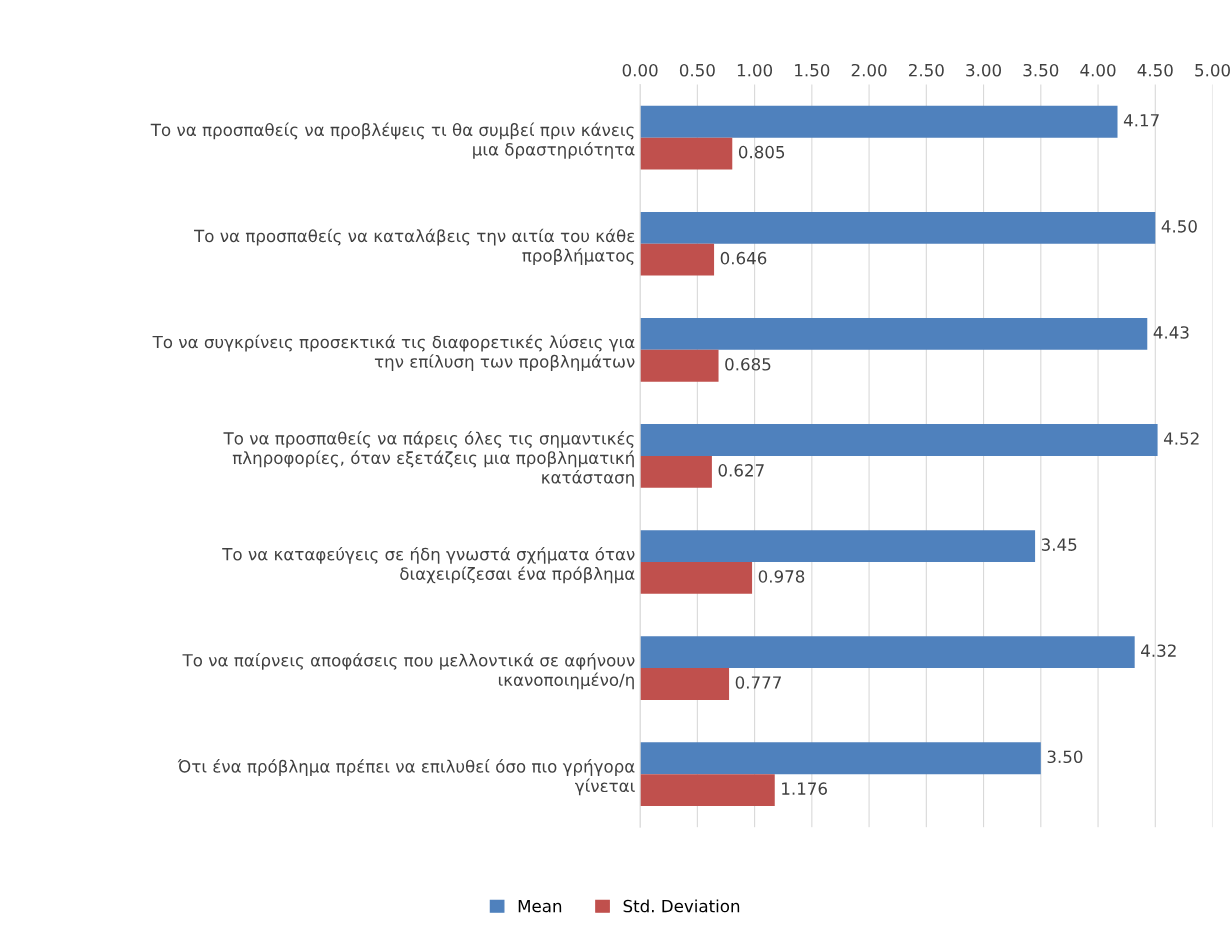 The height and width of the screenshot is (940, 1231). What do you see at coordinates (1065, 757) in the screenshot?
I see `data-label: 3.50` at bounding box center [1065, 757].